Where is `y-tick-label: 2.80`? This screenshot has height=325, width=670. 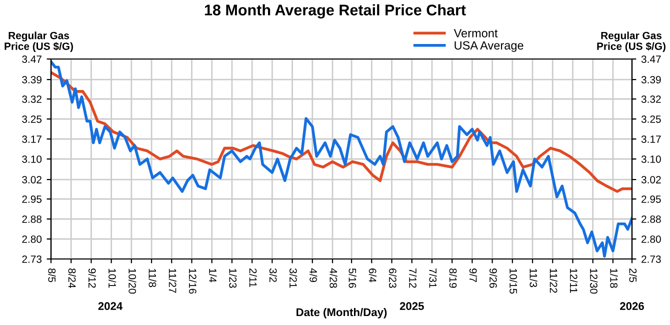
y-tick-label: 2.80 is located at coordinates (32, 239).